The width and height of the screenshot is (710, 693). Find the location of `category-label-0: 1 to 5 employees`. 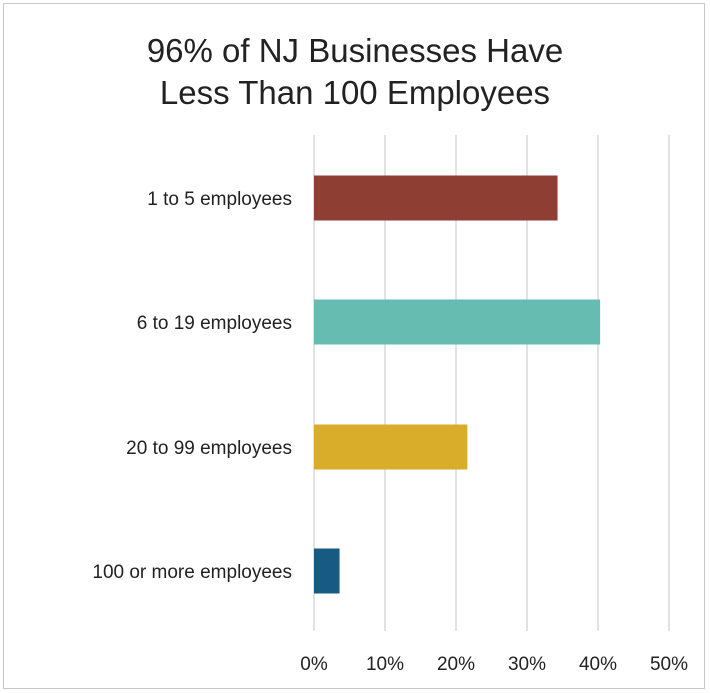

category-label-0: 1 to 5 employees is located at coordinates (219, 199).